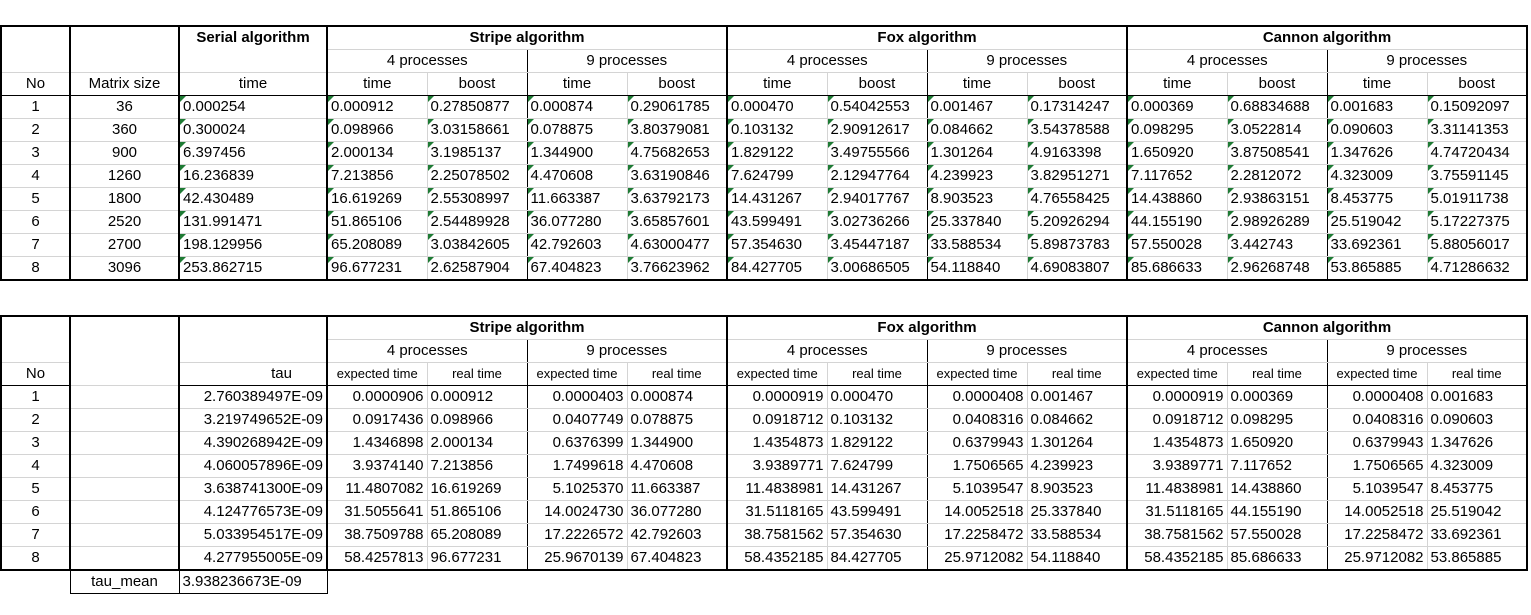 This screenshot has height=615, width=1531. What do you see at coordinates (1077, 558) in the screenshot?
I see `real-time-cell: 54.118840` at bounding box center [1077, 558].